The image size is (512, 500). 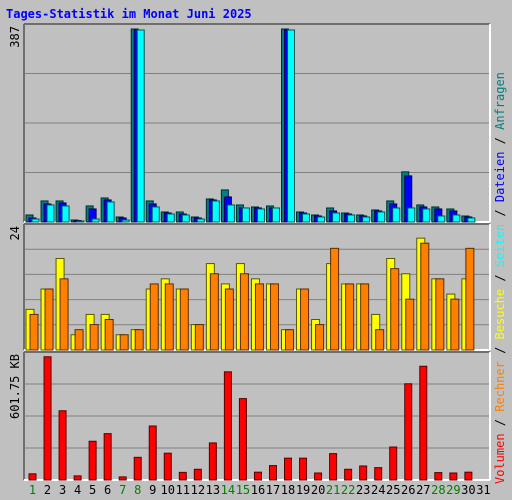 What do you see at coordinates (500, 101) in the screenshot?
I see `legend-entry-anfragen: Anfragen` at bounding box center [500, 101].